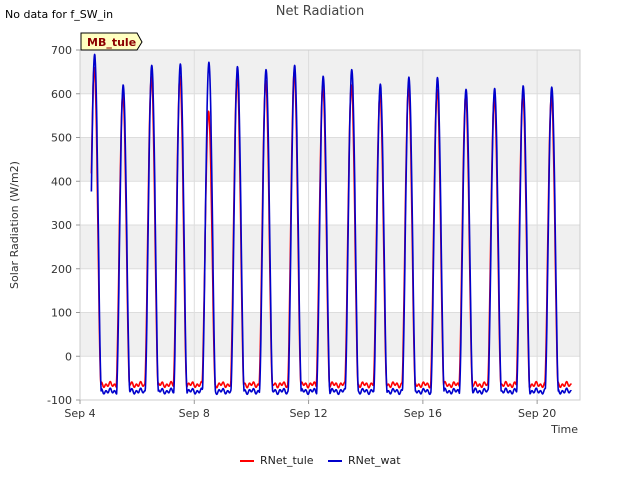 The width and height of the screenshot is (640, 480). I want to click on y-tick-label: 500, so click(61, 138).